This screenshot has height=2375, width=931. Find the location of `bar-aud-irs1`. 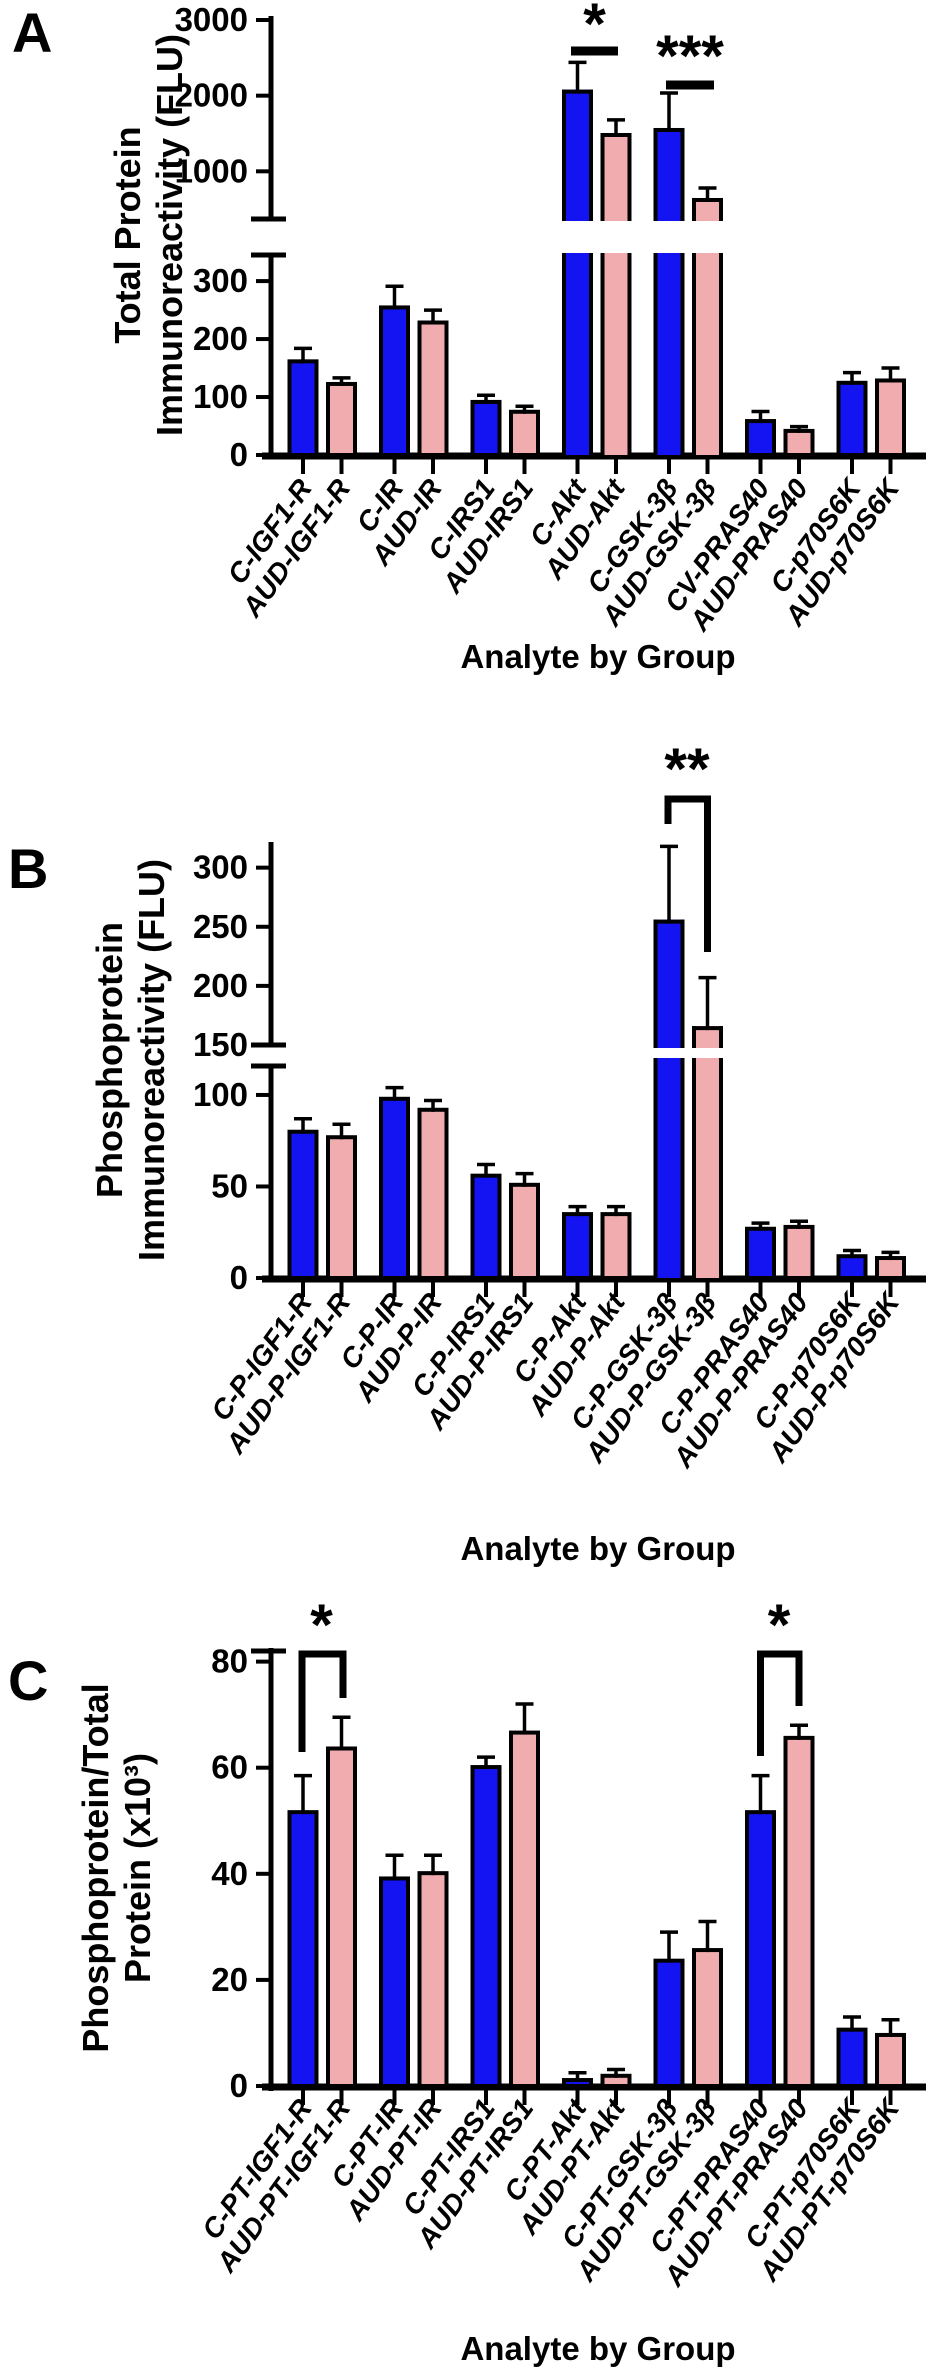

bar-aud-irs1 is located at coordinates (524, 433).